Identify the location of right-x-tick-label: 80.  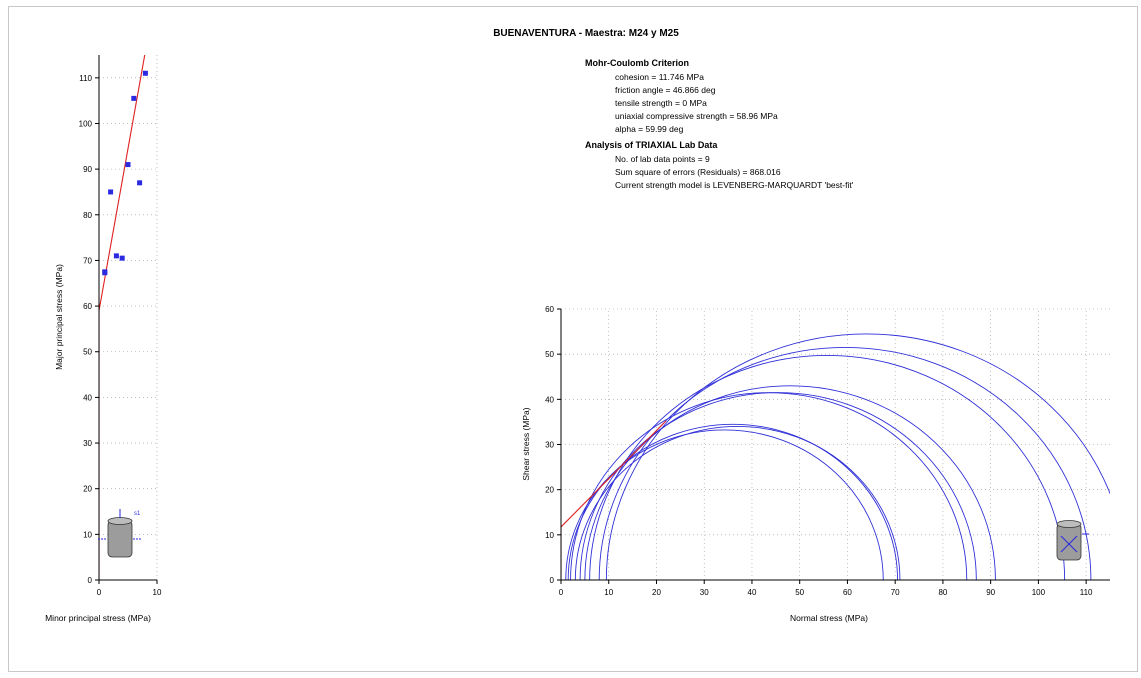
(942, 592).